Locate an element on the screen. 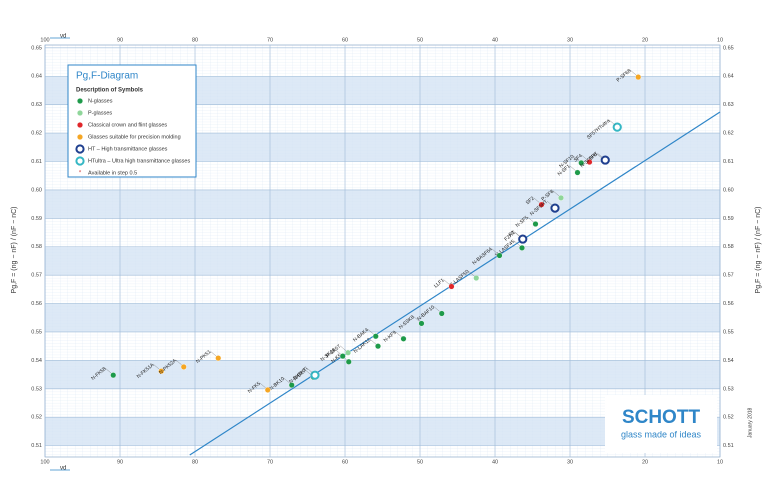 This screenshot has width=768, height=496. y-axis-label-left: Pg,F = (ng − nF) / (nF − nC) is located at coordinates (14, 250).